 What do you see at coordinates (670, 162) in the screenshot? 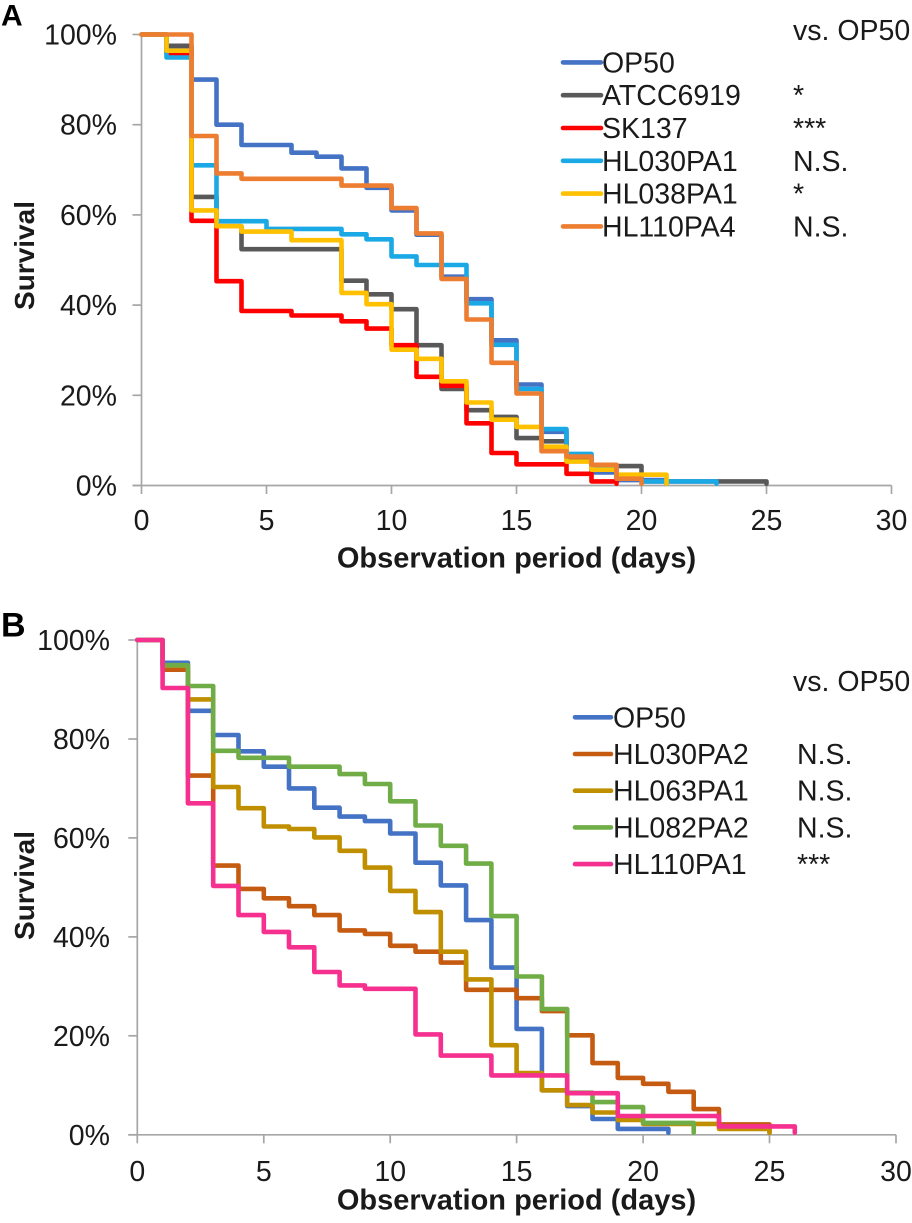
I see `svg-text: HL030PA1` at bounding box center [670, 162].